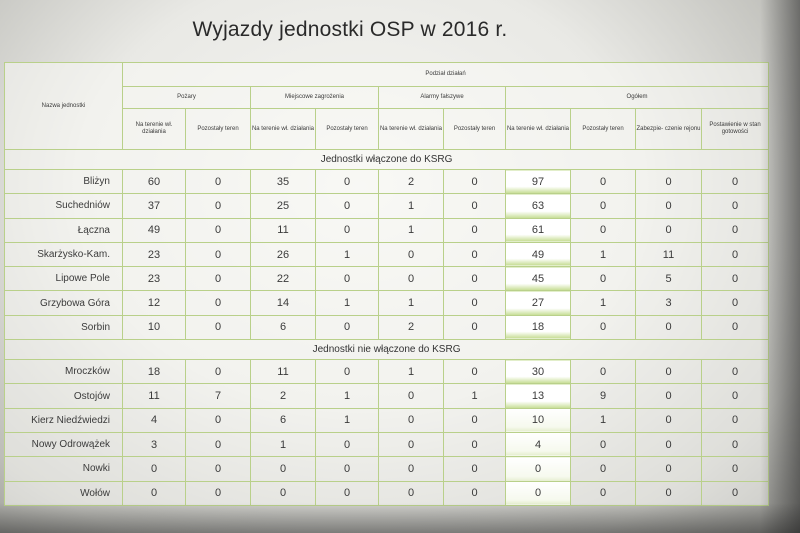 Image resolution: width=800 pixels, height=533 pixels. Describe the element at coordinates (386, 350) in the screenshot. I see `section-row: Jednostki nie włączone do KSRG` at that location.